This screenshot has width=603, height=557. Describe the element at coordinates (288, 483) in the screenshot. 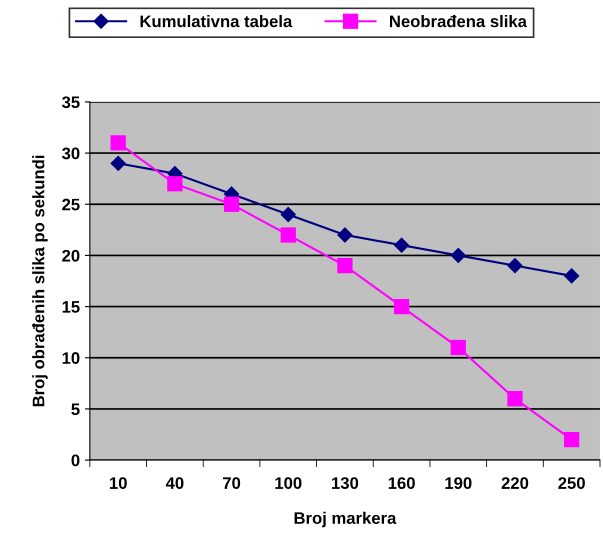

I see `x-tick-label: 100` at that location.